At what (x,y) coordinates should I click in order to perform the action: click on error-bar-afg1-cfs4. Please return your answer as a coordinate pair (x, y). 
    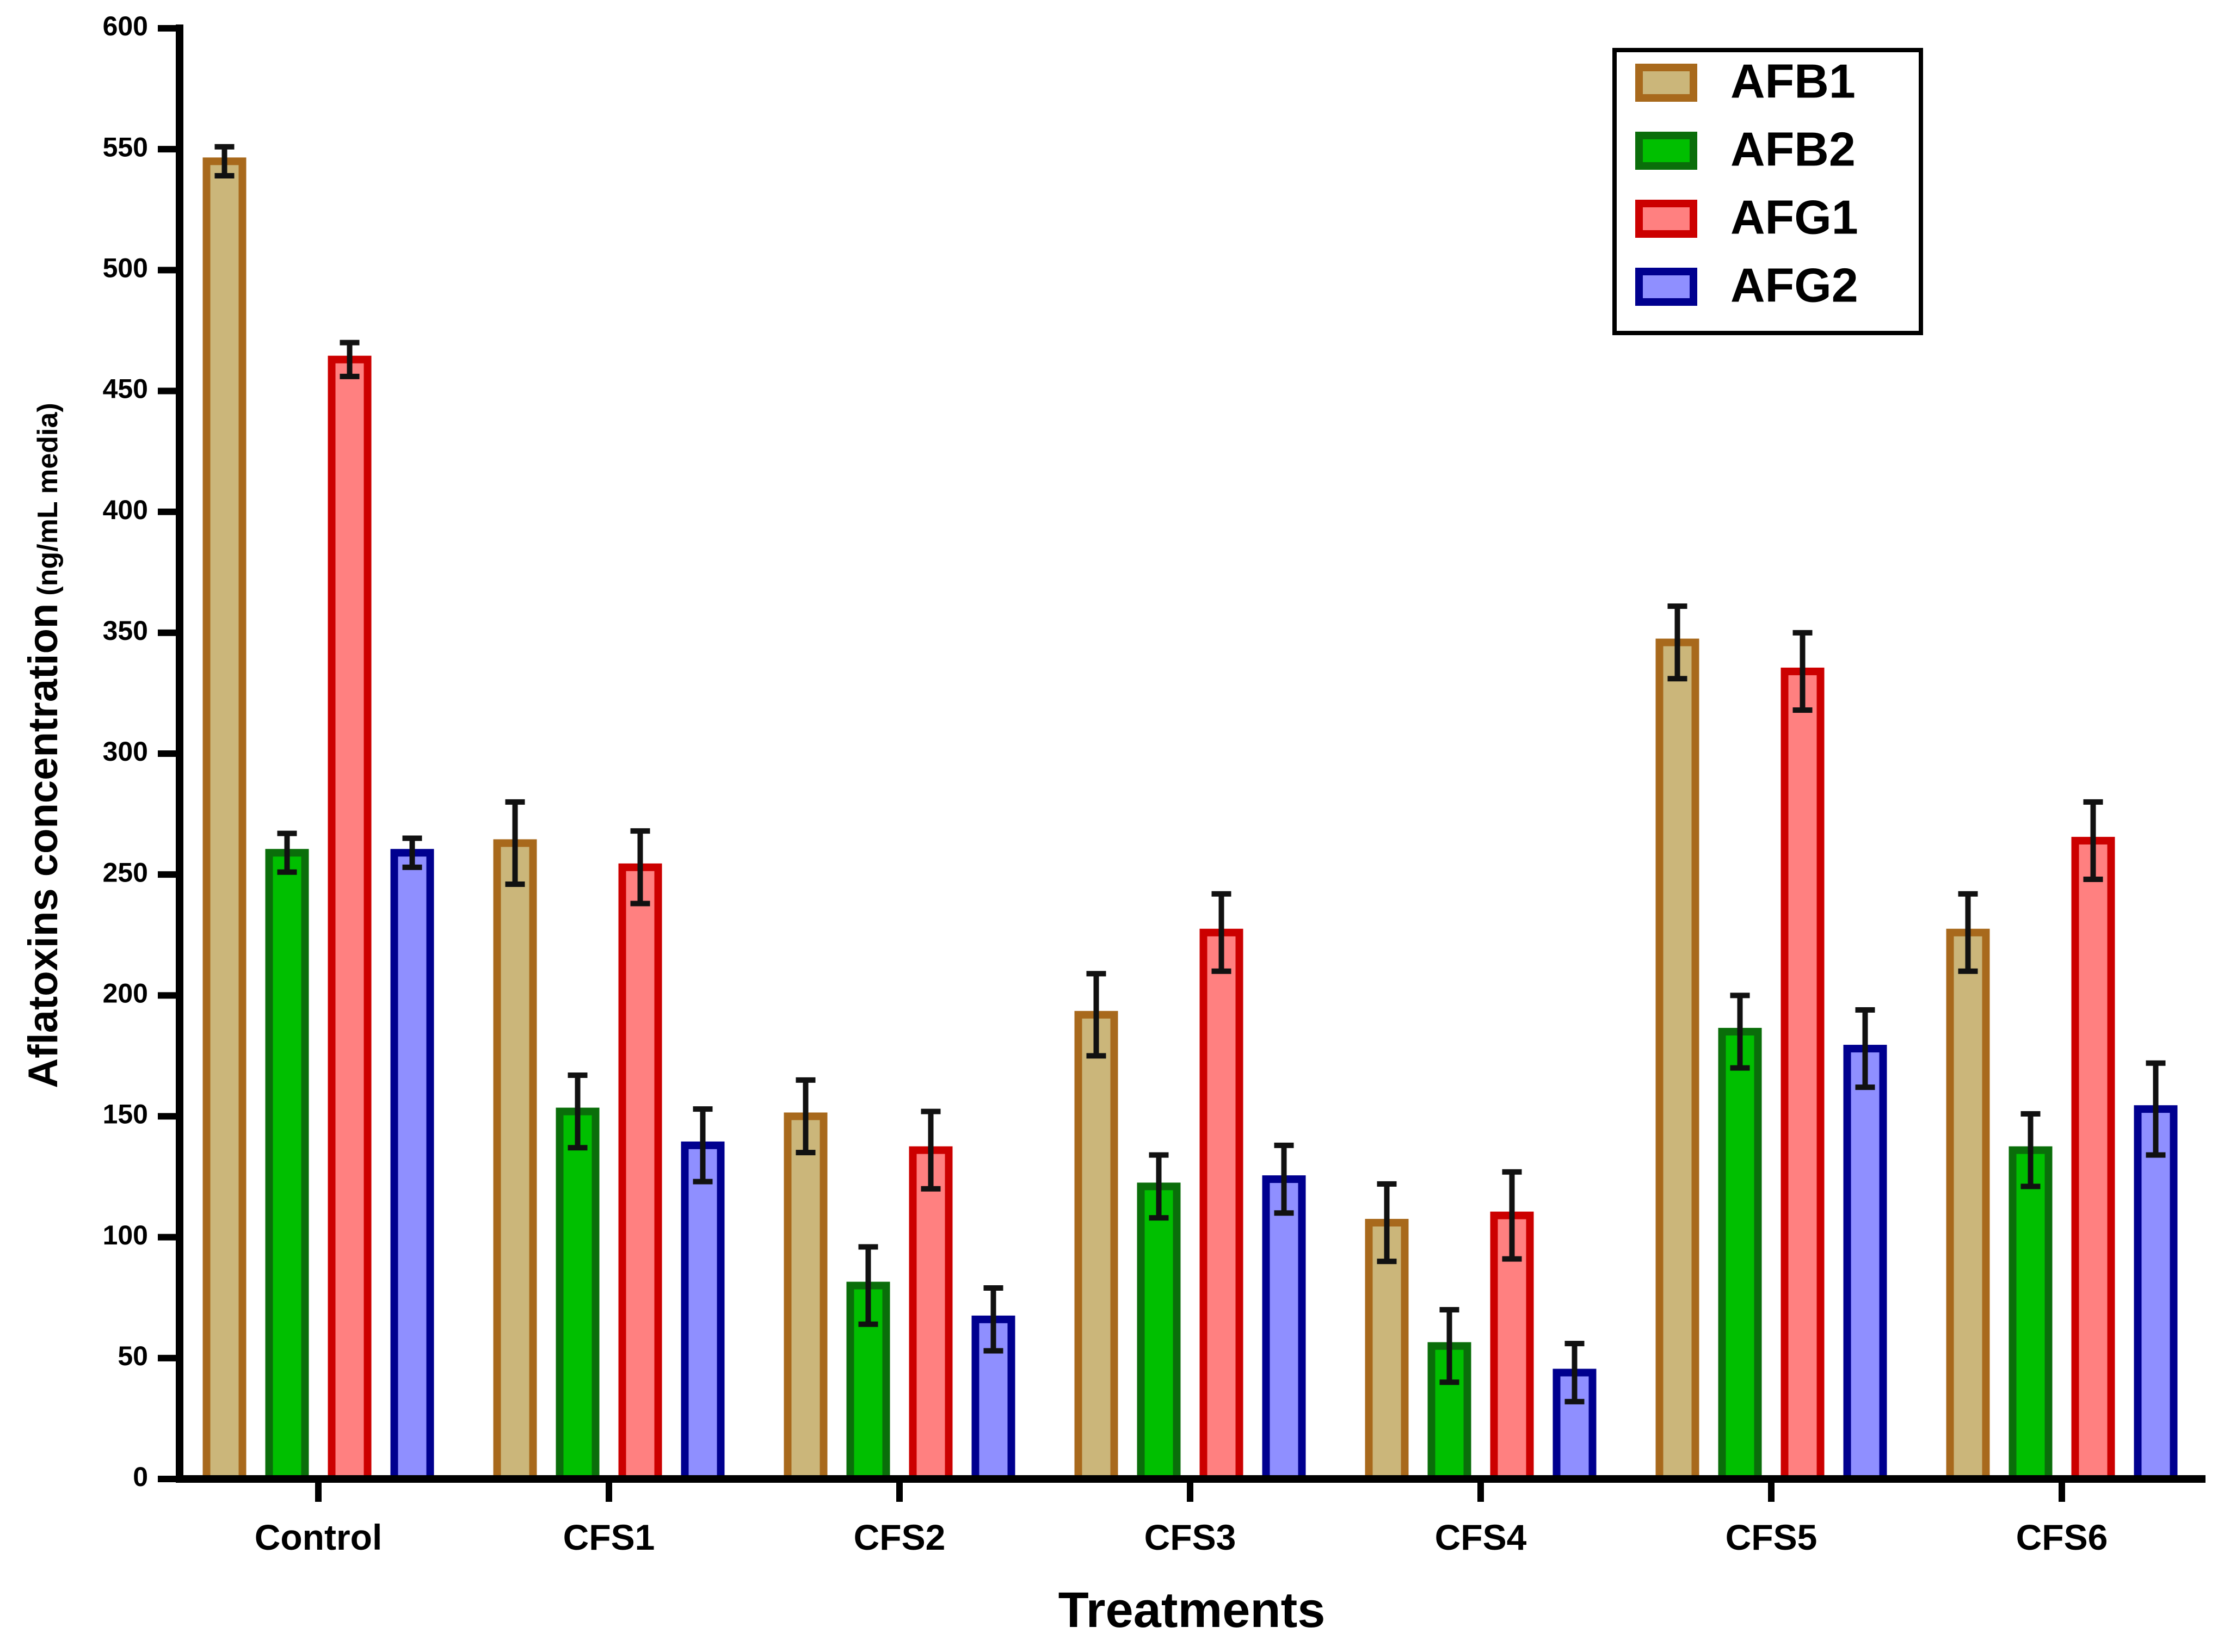
    Looking at the image, I should click on (1512, 1216).